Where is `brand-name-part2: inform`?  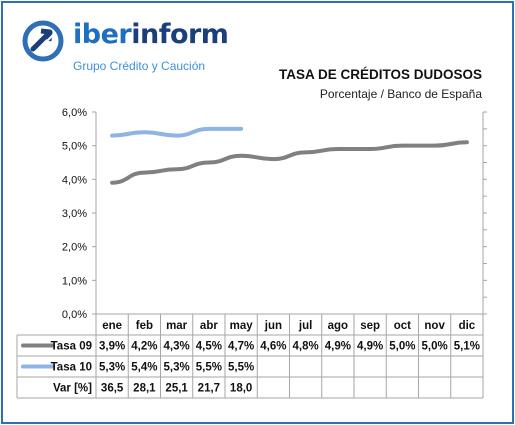
brand-name-part2: inform is located at coordinates (180, 34).